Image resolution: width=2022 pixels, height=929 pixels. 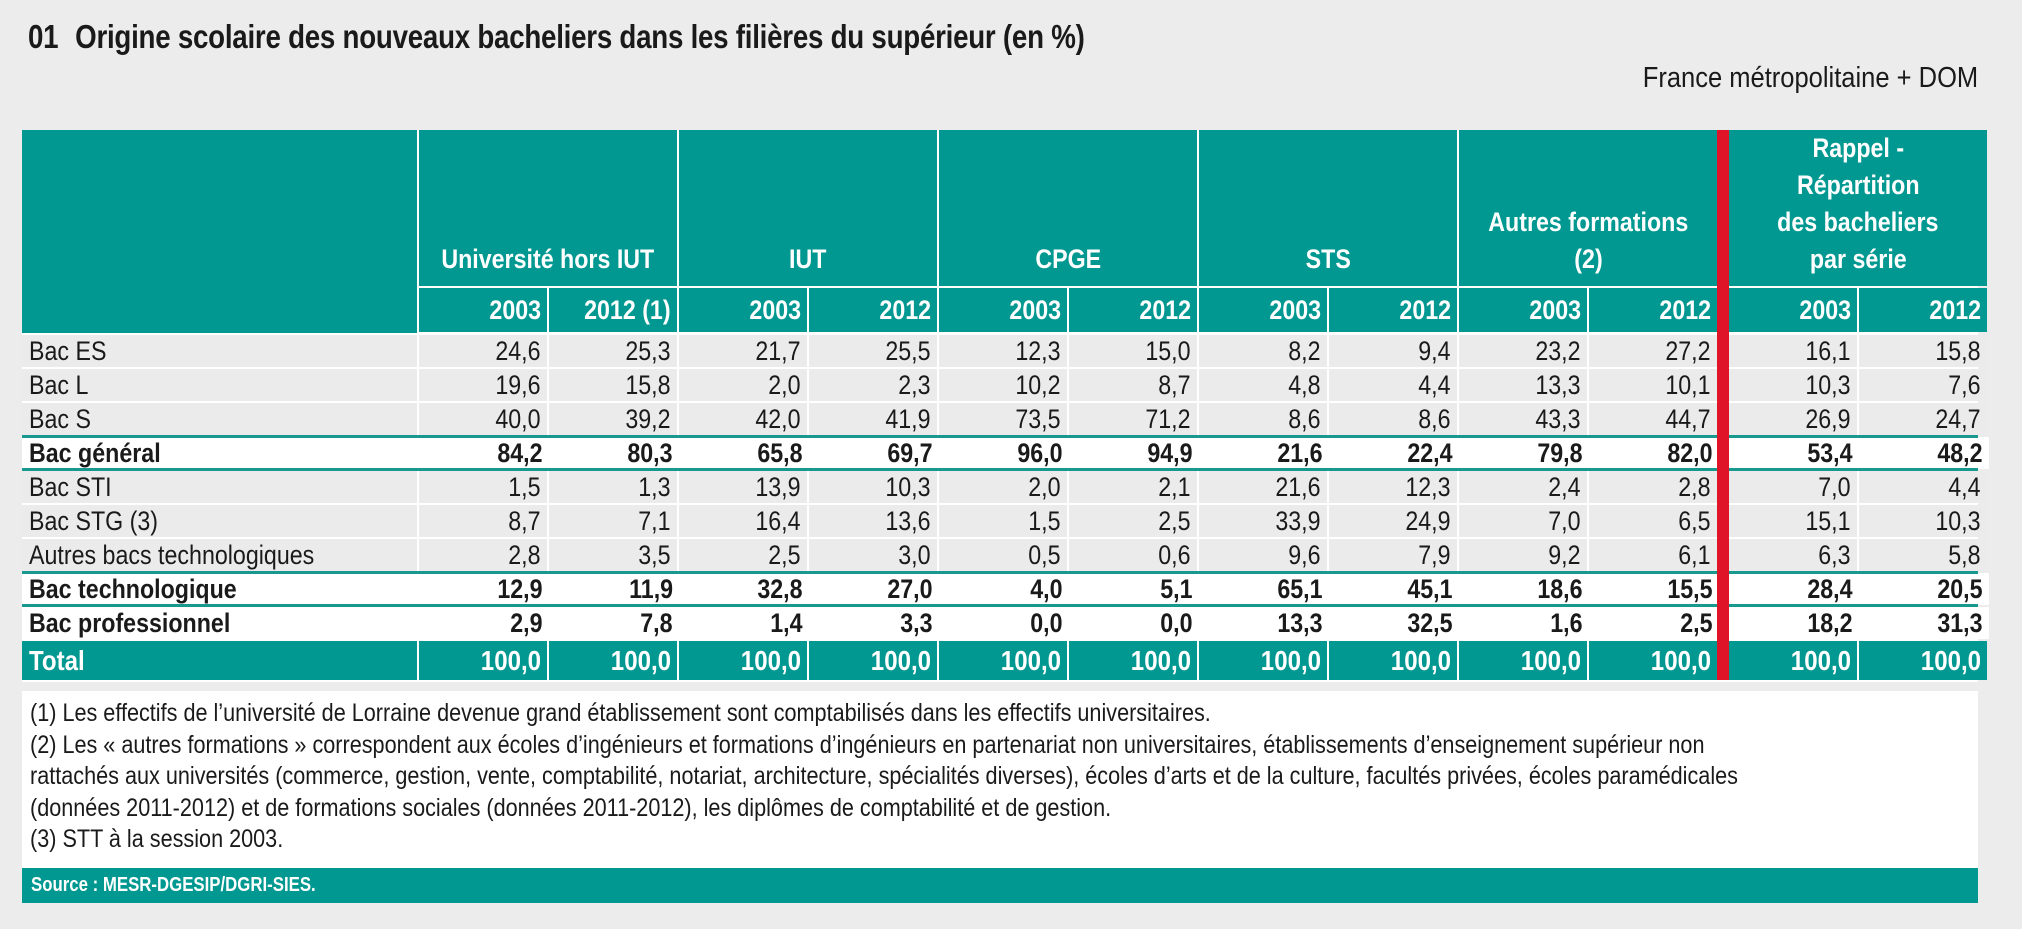 What do you see at coordinates (743, 351) in the screenshot?
I see `table-cell: 21,7` at bounding box center [743, 351].